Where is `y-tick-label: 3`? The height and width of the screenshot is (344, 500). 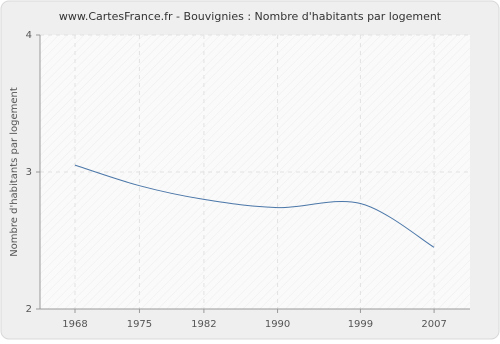
y-tick-label: 3 is located at coordinates (29, 172).